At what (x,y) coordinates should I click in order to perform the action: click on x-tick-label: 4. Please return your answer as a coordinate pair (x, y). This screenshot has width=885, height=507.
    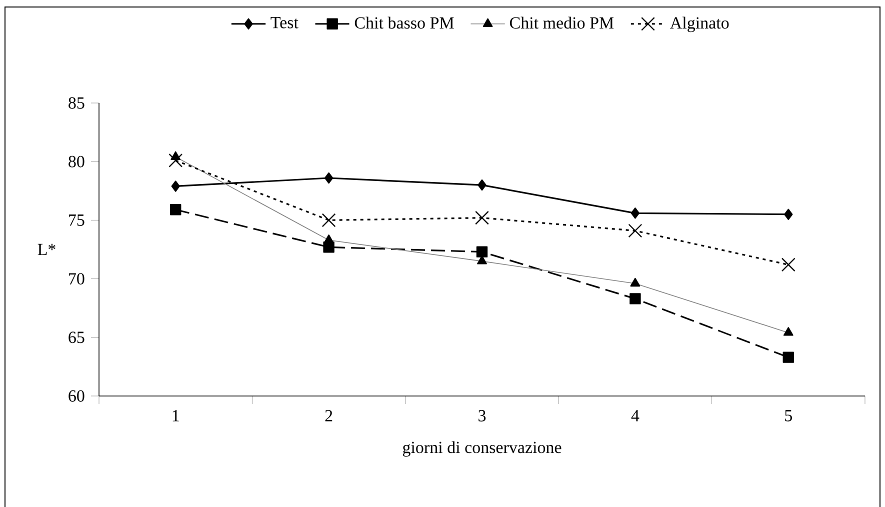
    Looking at the image, I should click on (635, 416).